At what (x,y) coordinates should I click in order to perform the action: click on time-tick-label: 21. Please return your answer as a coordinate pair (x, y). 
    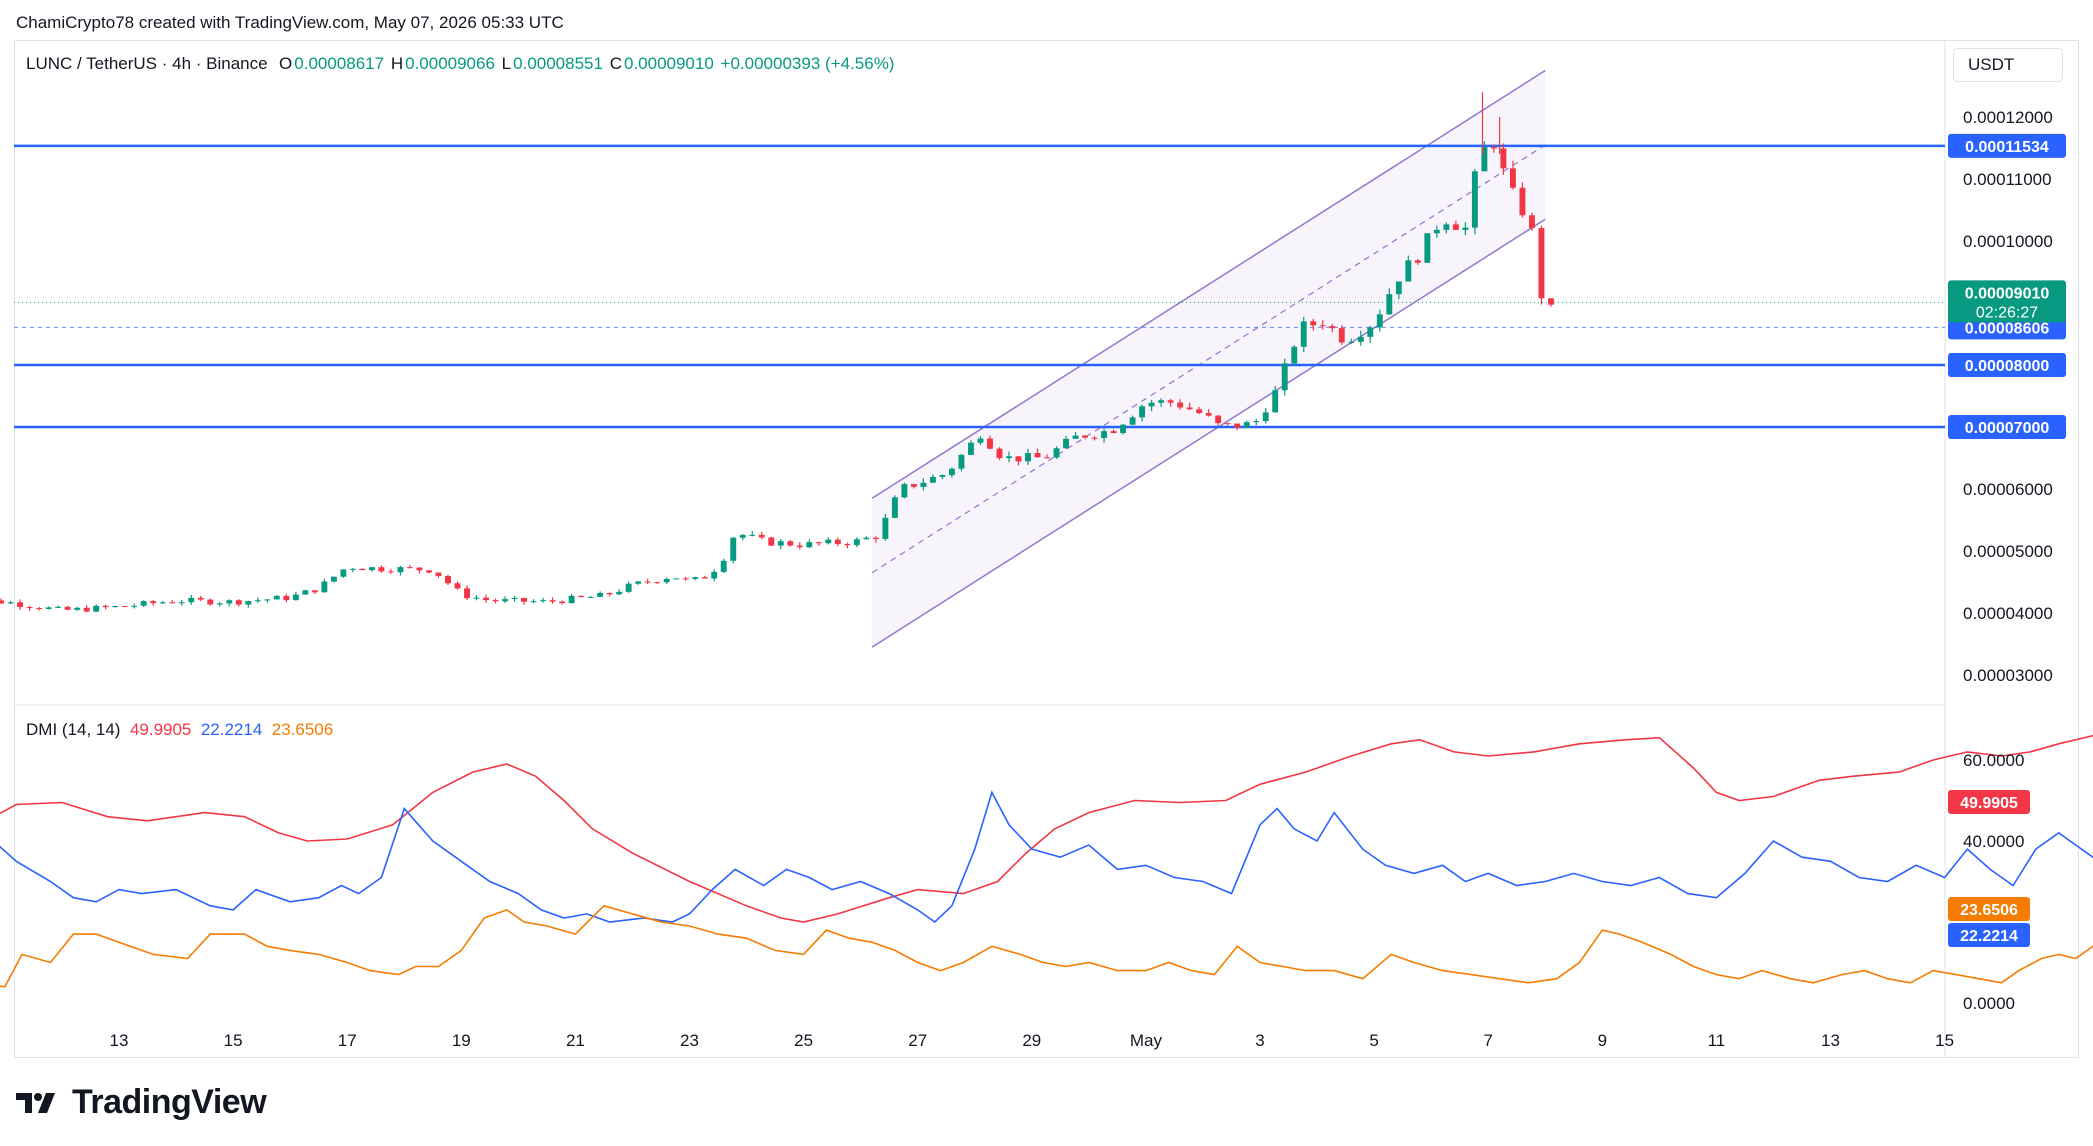
    Looking at the image, I should click on (575, 1040).